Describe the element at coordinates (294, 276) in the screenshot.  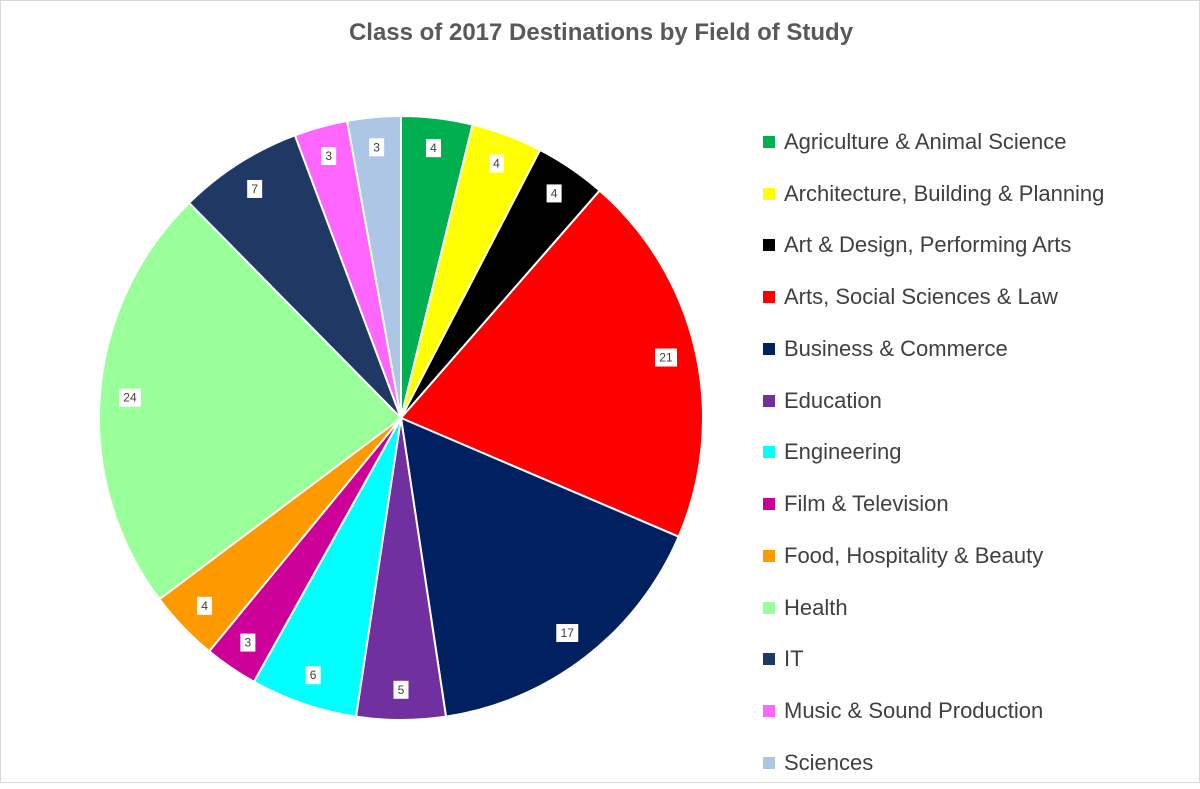
I see `pie-slice-it` at that location.